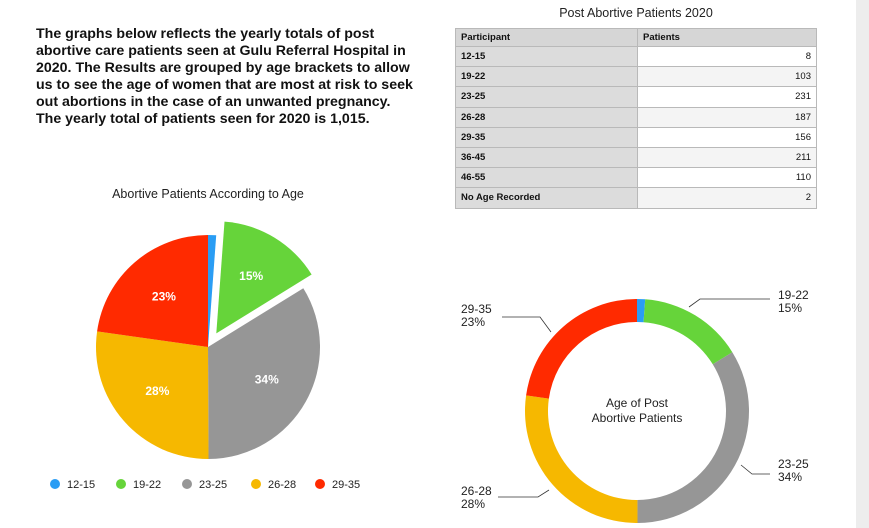  Describe the element at coordinates (147, 485) in the screenshot. I see `legend-label: 19-22` at that location.